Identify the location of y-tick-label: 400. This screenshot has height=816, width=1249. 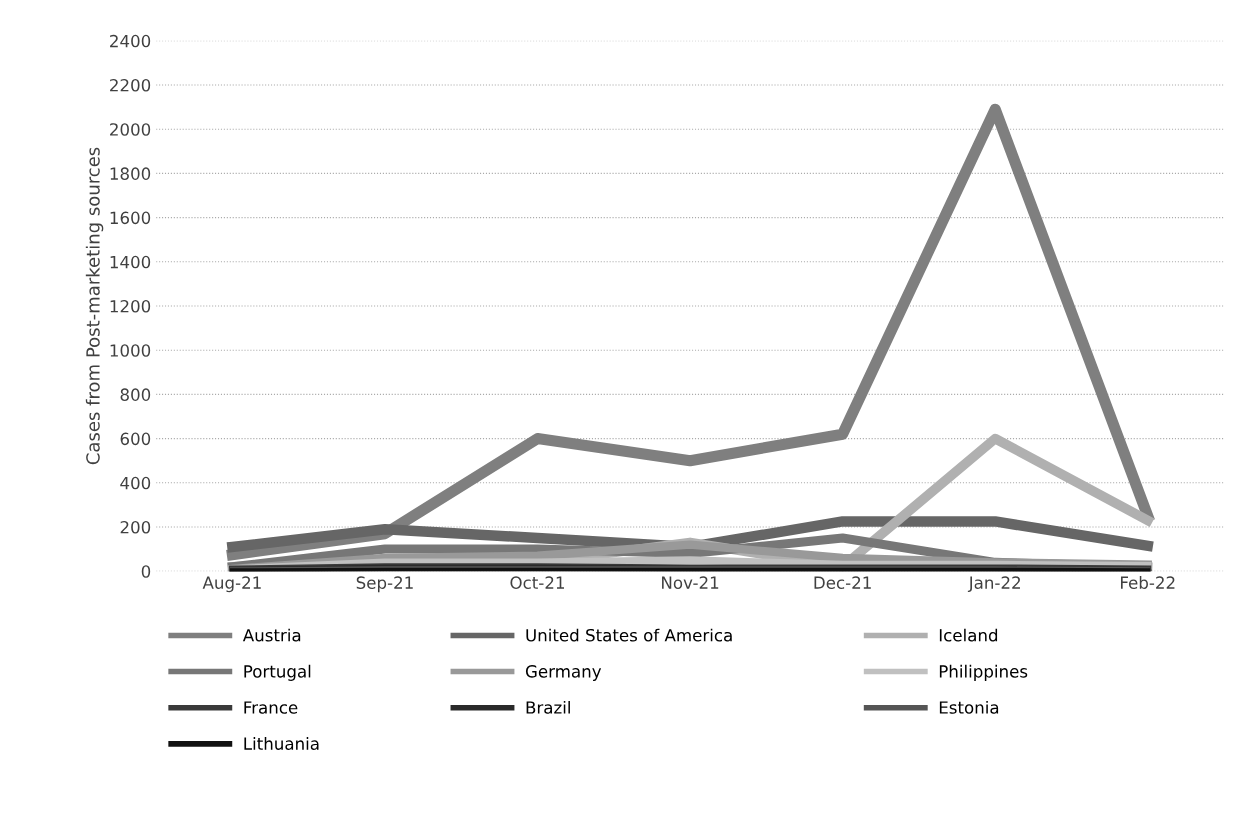
(135, 483).